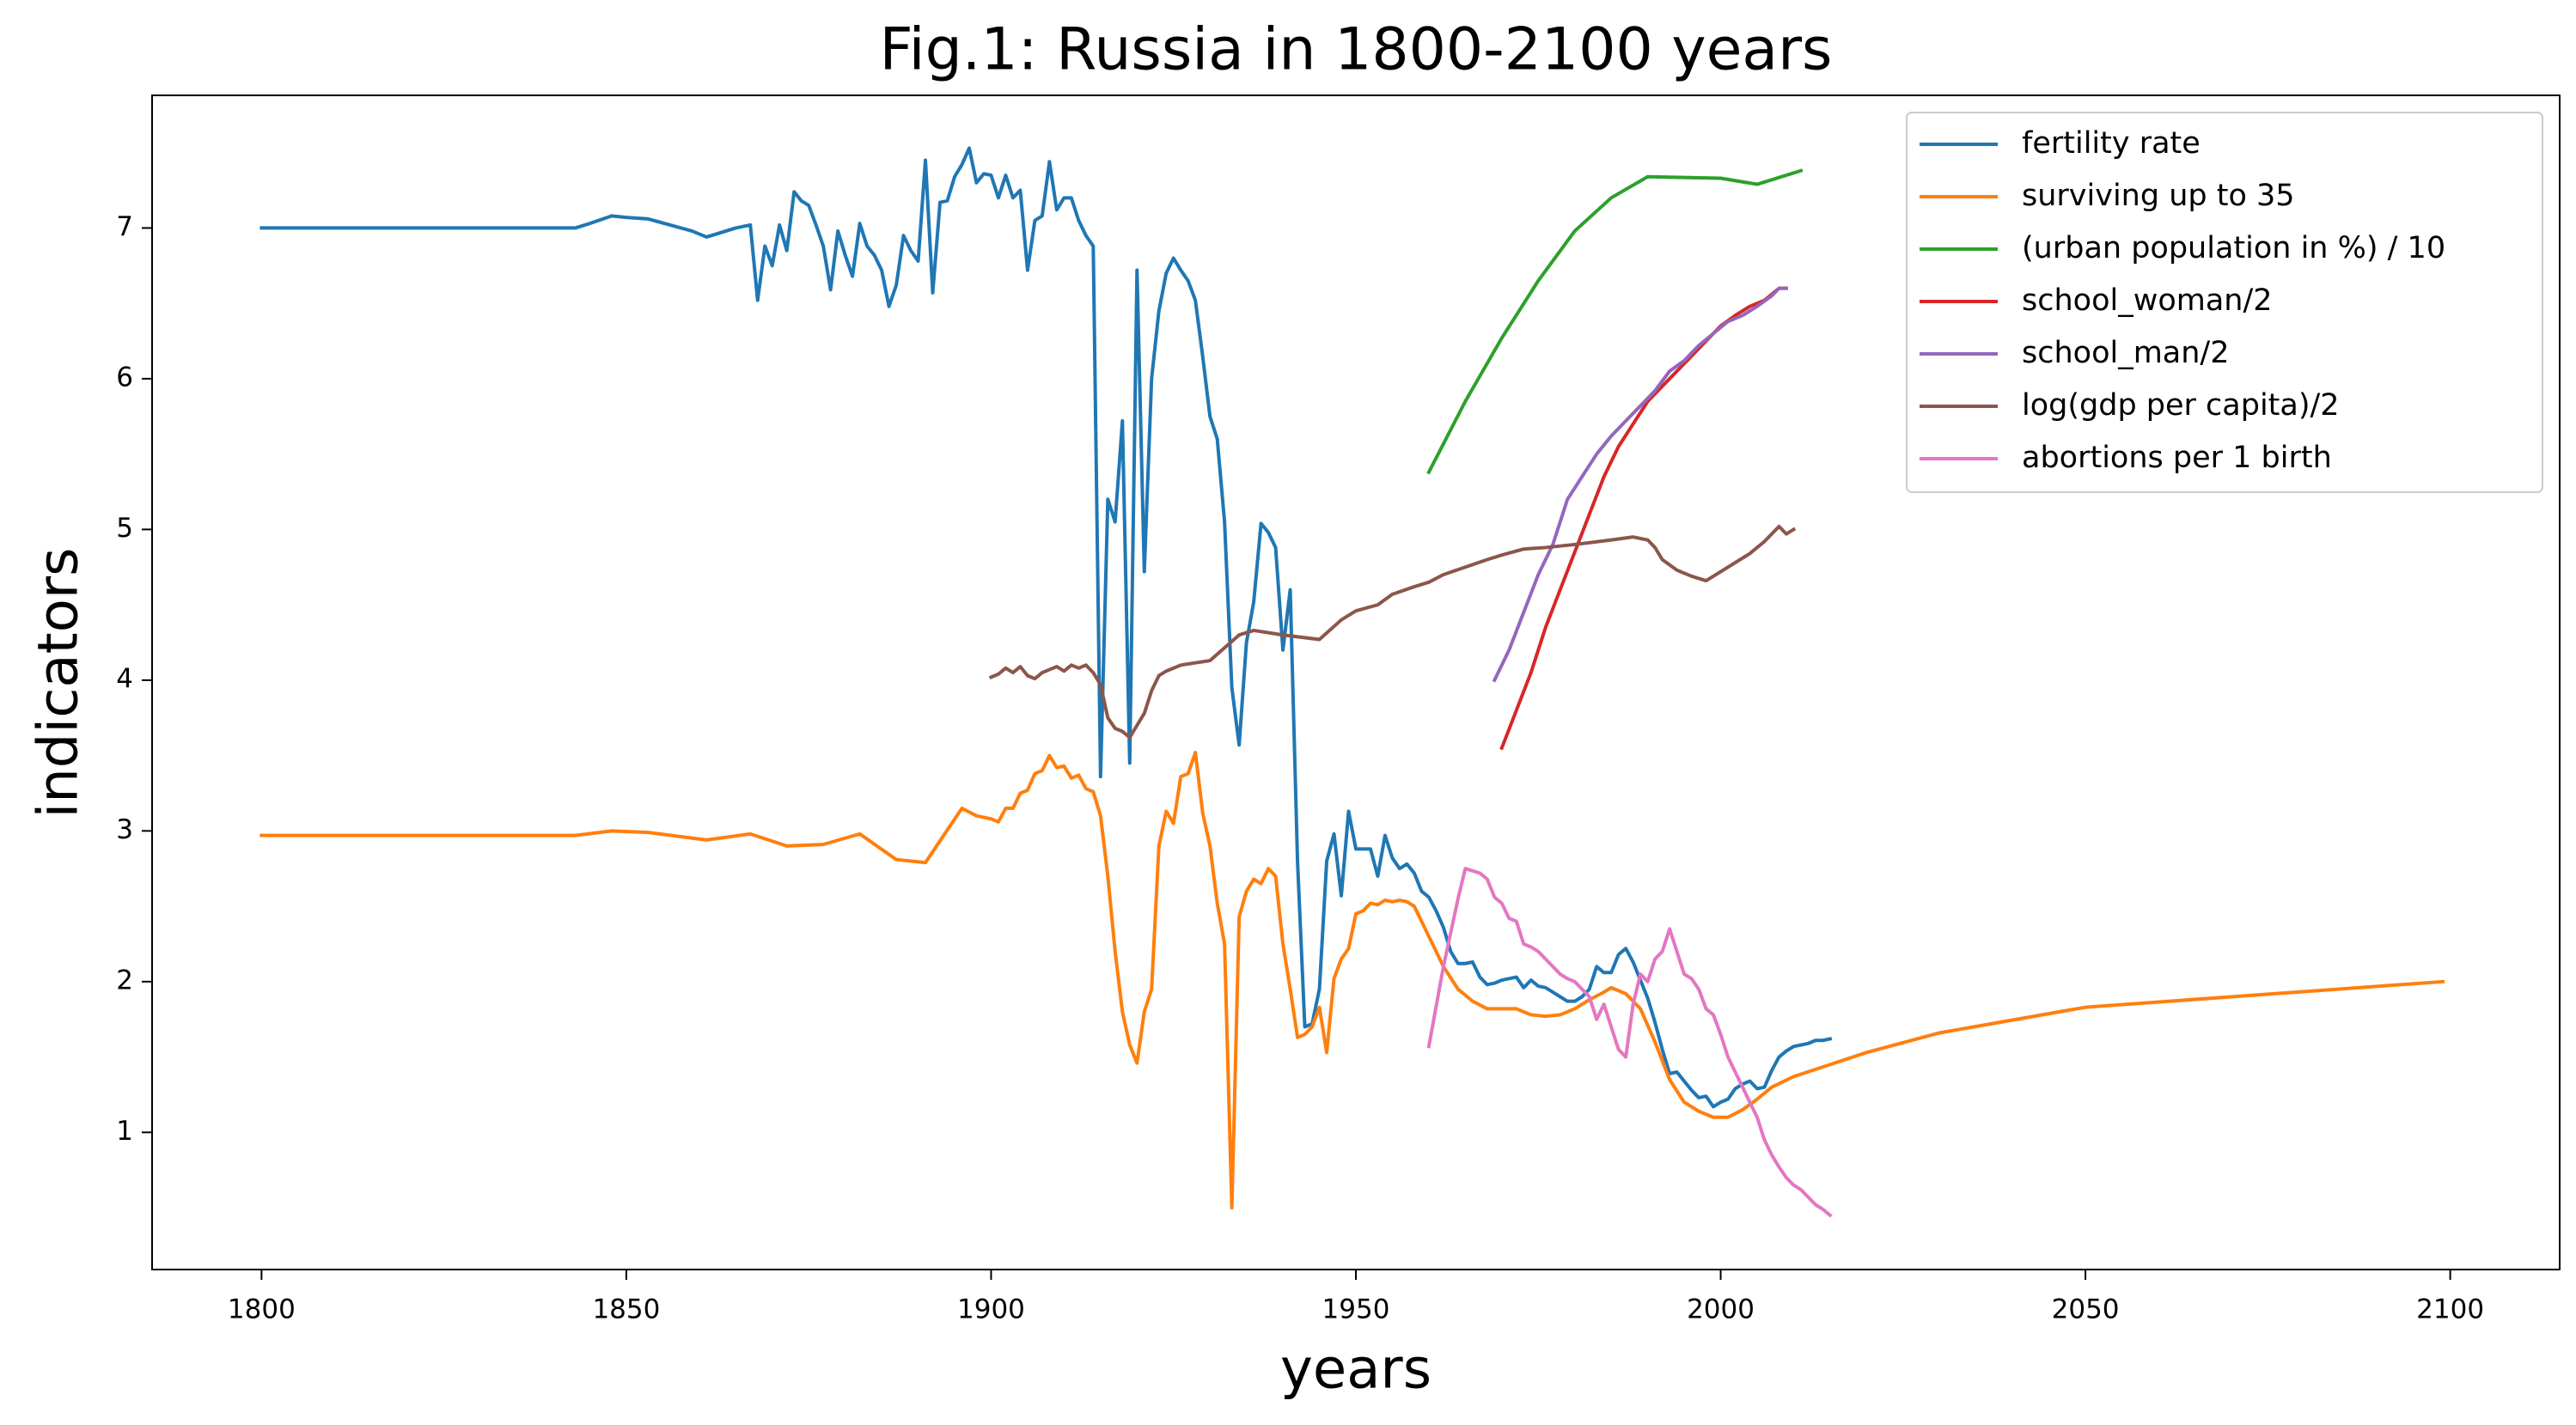  I want to click on legend-box, so click(2224, 302).